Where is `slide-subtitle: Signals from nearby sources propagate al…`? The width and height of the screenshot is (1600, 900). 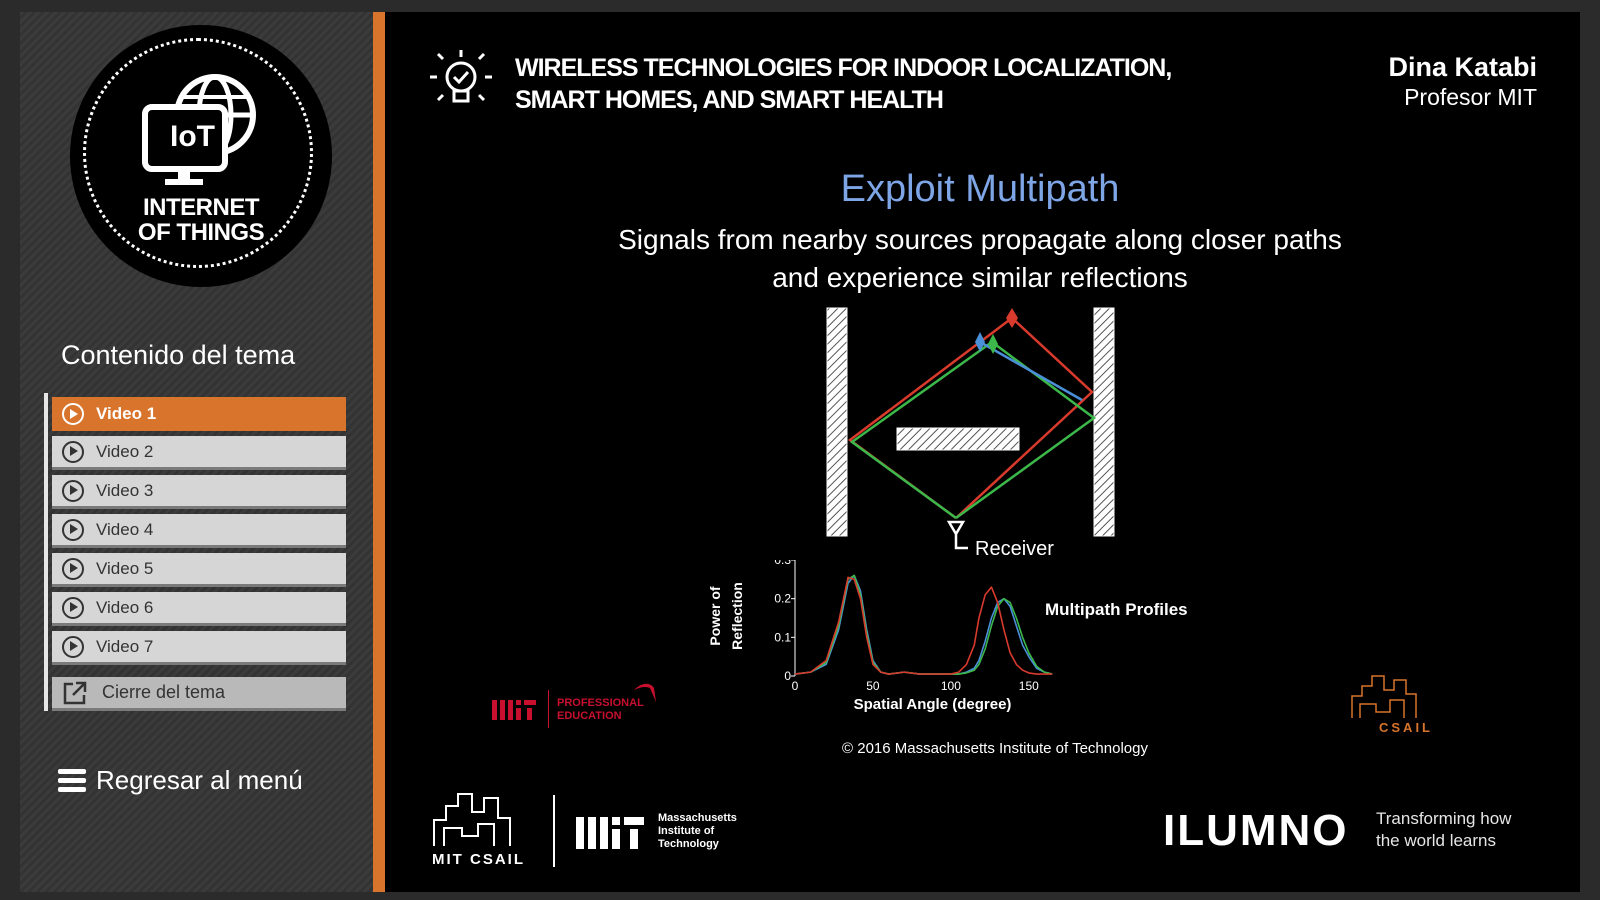 slide-subtitle: Signals from nearby sources propagate al… is located at coordinates (980, 259).